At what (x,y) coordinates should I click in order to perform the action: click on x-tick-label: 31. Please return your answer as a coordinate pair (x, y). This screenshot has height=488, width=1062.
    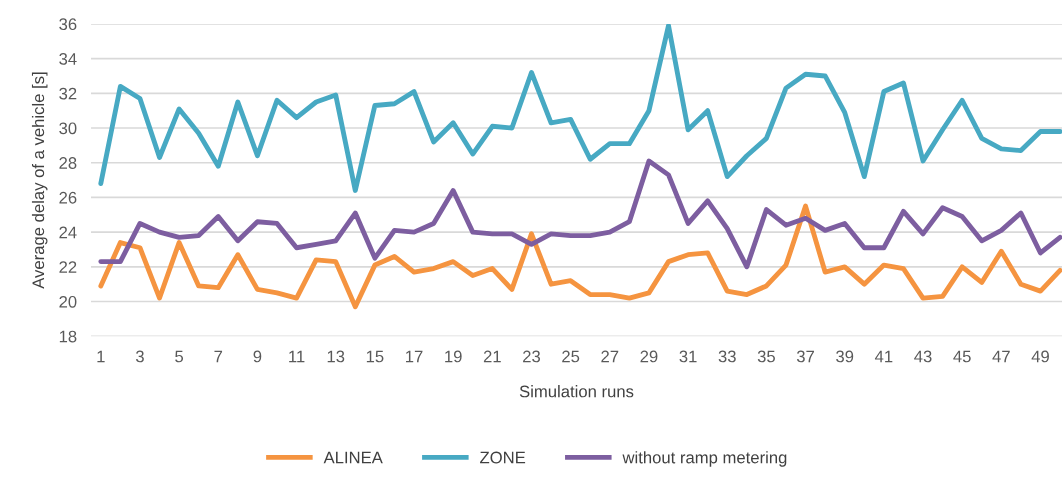
    Looking at the image, I should click on (688, 356).